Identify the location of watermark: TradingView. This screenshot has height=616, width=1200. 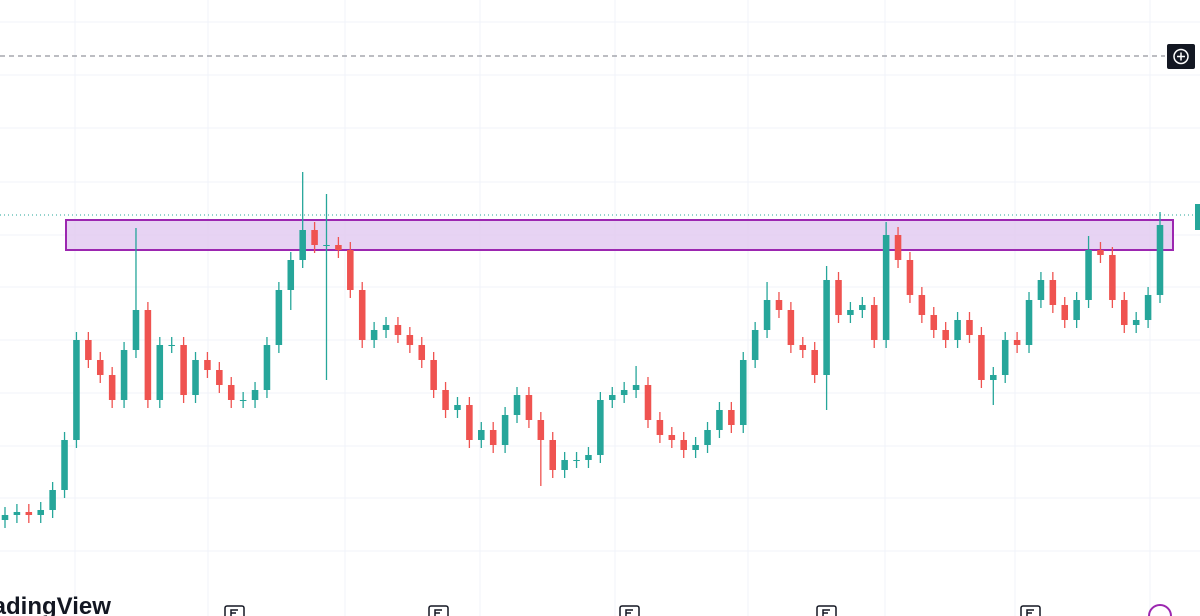
(55, 604).